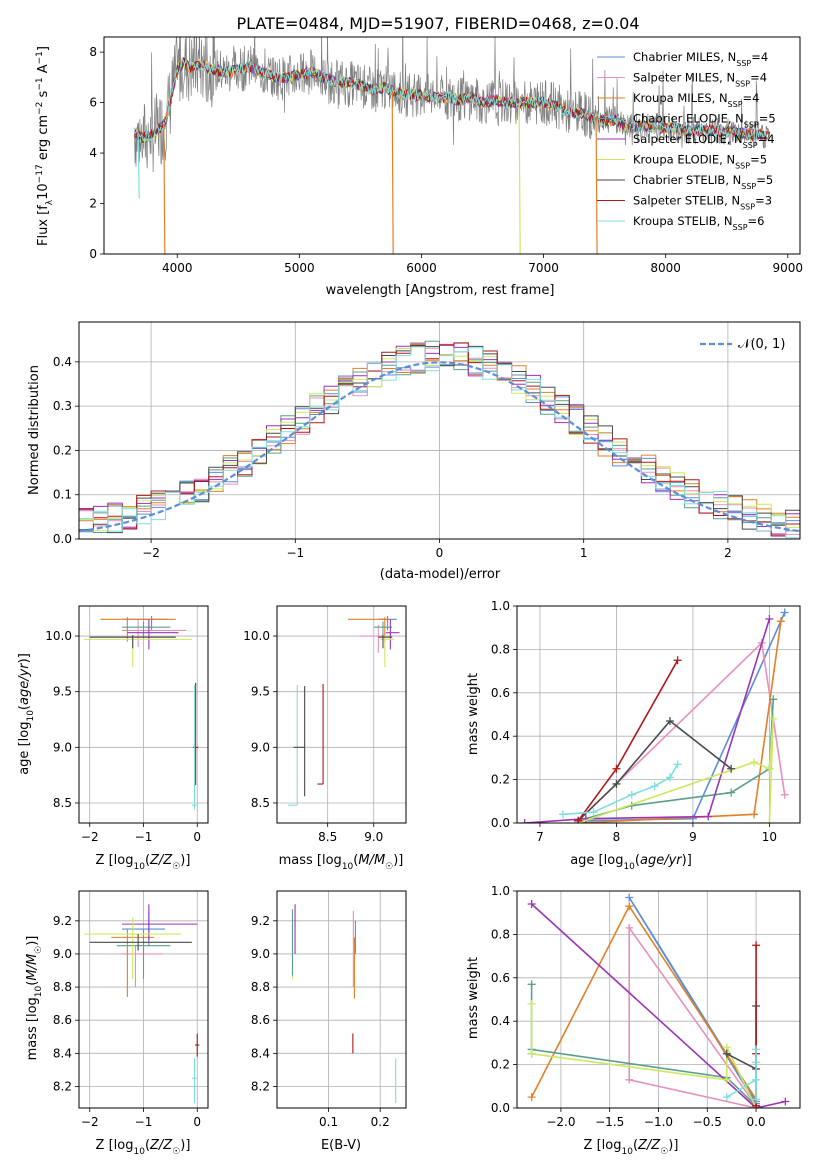 The height and width of the screenshot is (1170, 819). Describe the element at coordinates (767, 119) in the screenshot. I see `legend-suffix: =5` at that location.